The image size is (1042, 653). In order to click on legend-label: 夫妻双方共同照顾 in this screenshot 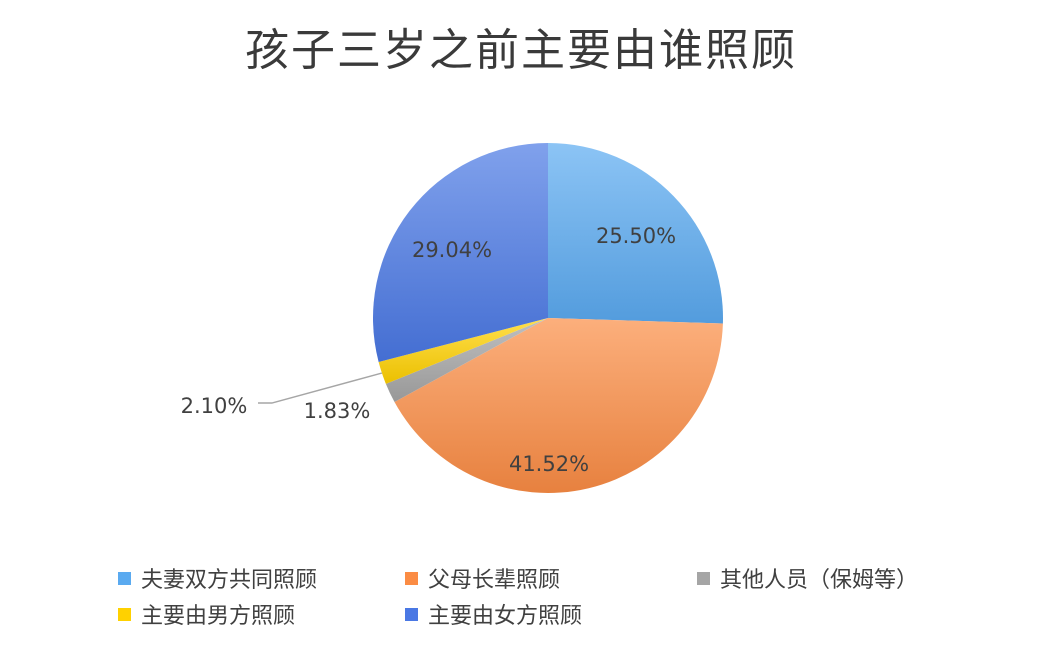, I will do `click(229, 580)`.